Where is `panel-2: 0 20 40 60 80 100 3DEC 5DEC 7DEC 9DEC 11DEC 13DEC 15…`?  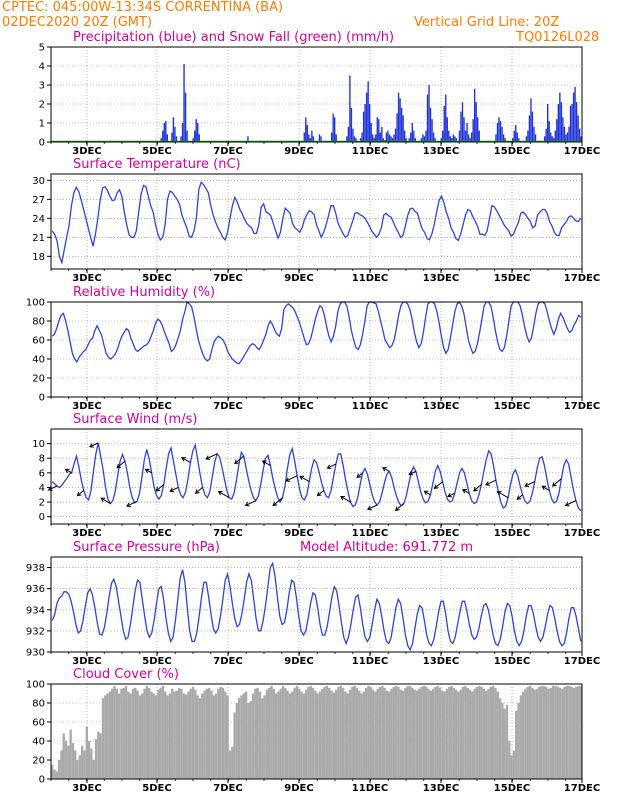
panel-2: 0 20 40 60 80 100 3DEC 5DEC 7DEC 9DEC 11DEC 13DEC 15… is located at coordinates (313, 355).